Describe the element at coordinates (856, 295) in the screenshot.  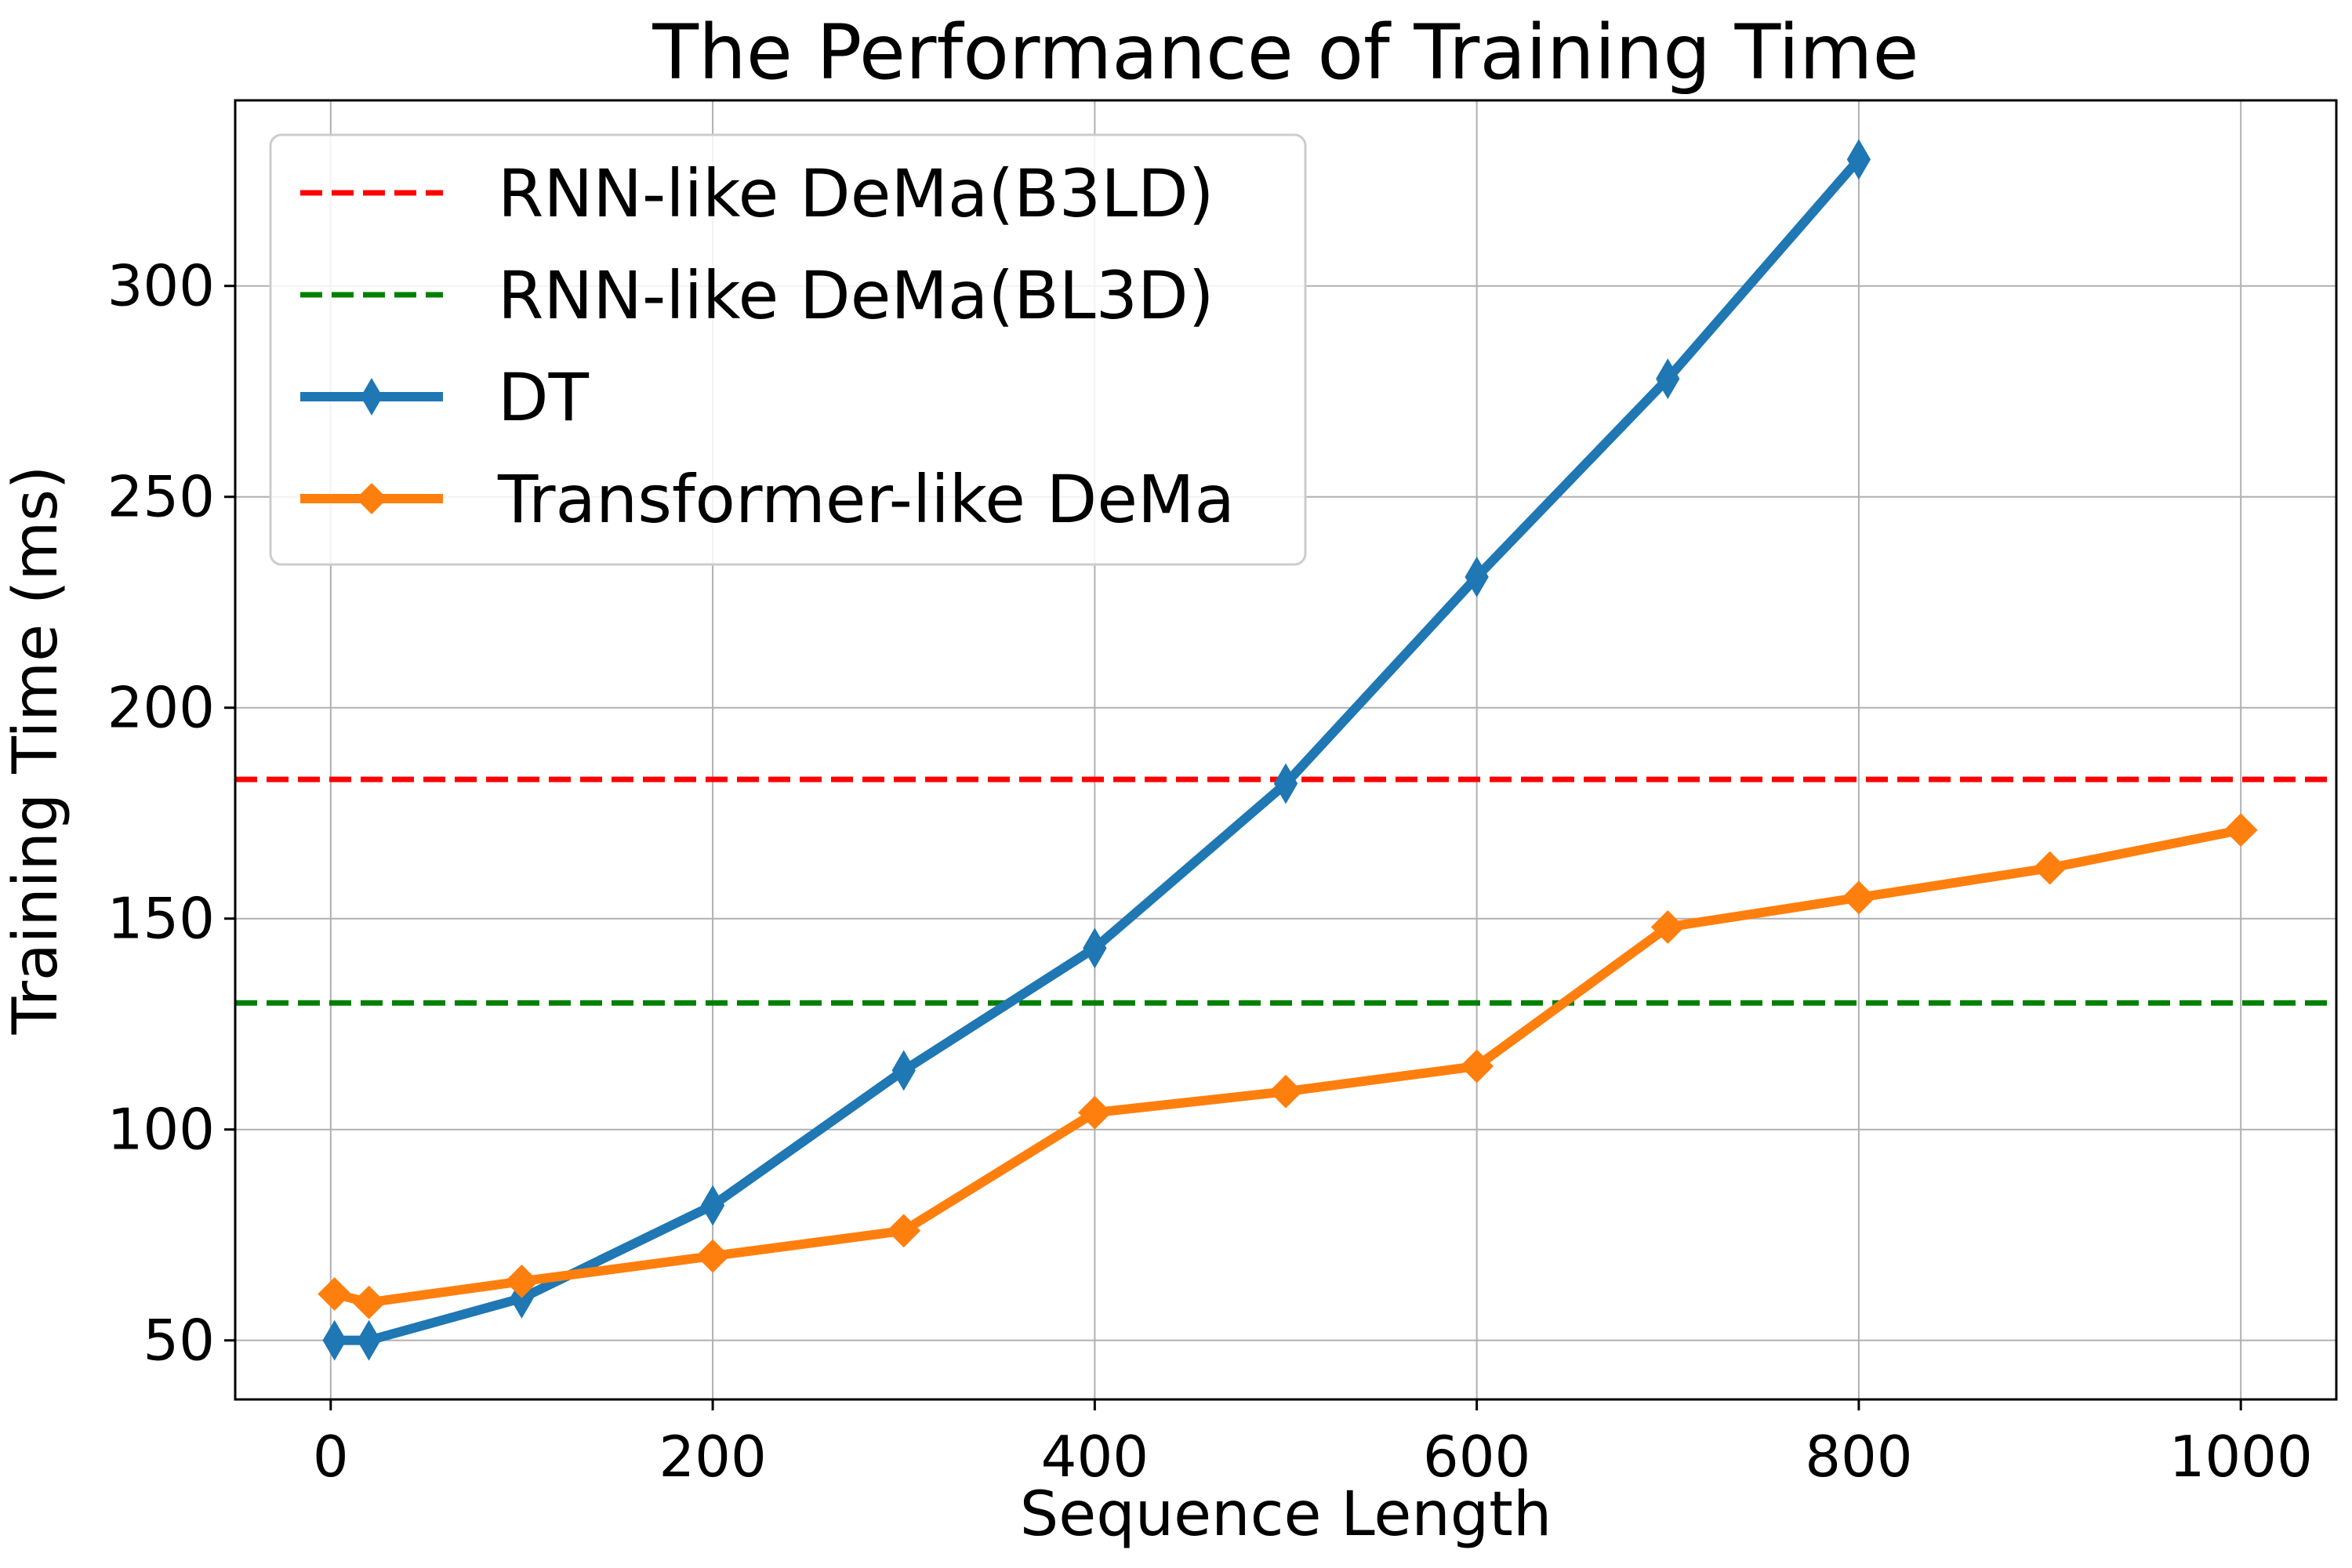
I see `legend-label: RNN-like DeMa(BL3D)` at that location.